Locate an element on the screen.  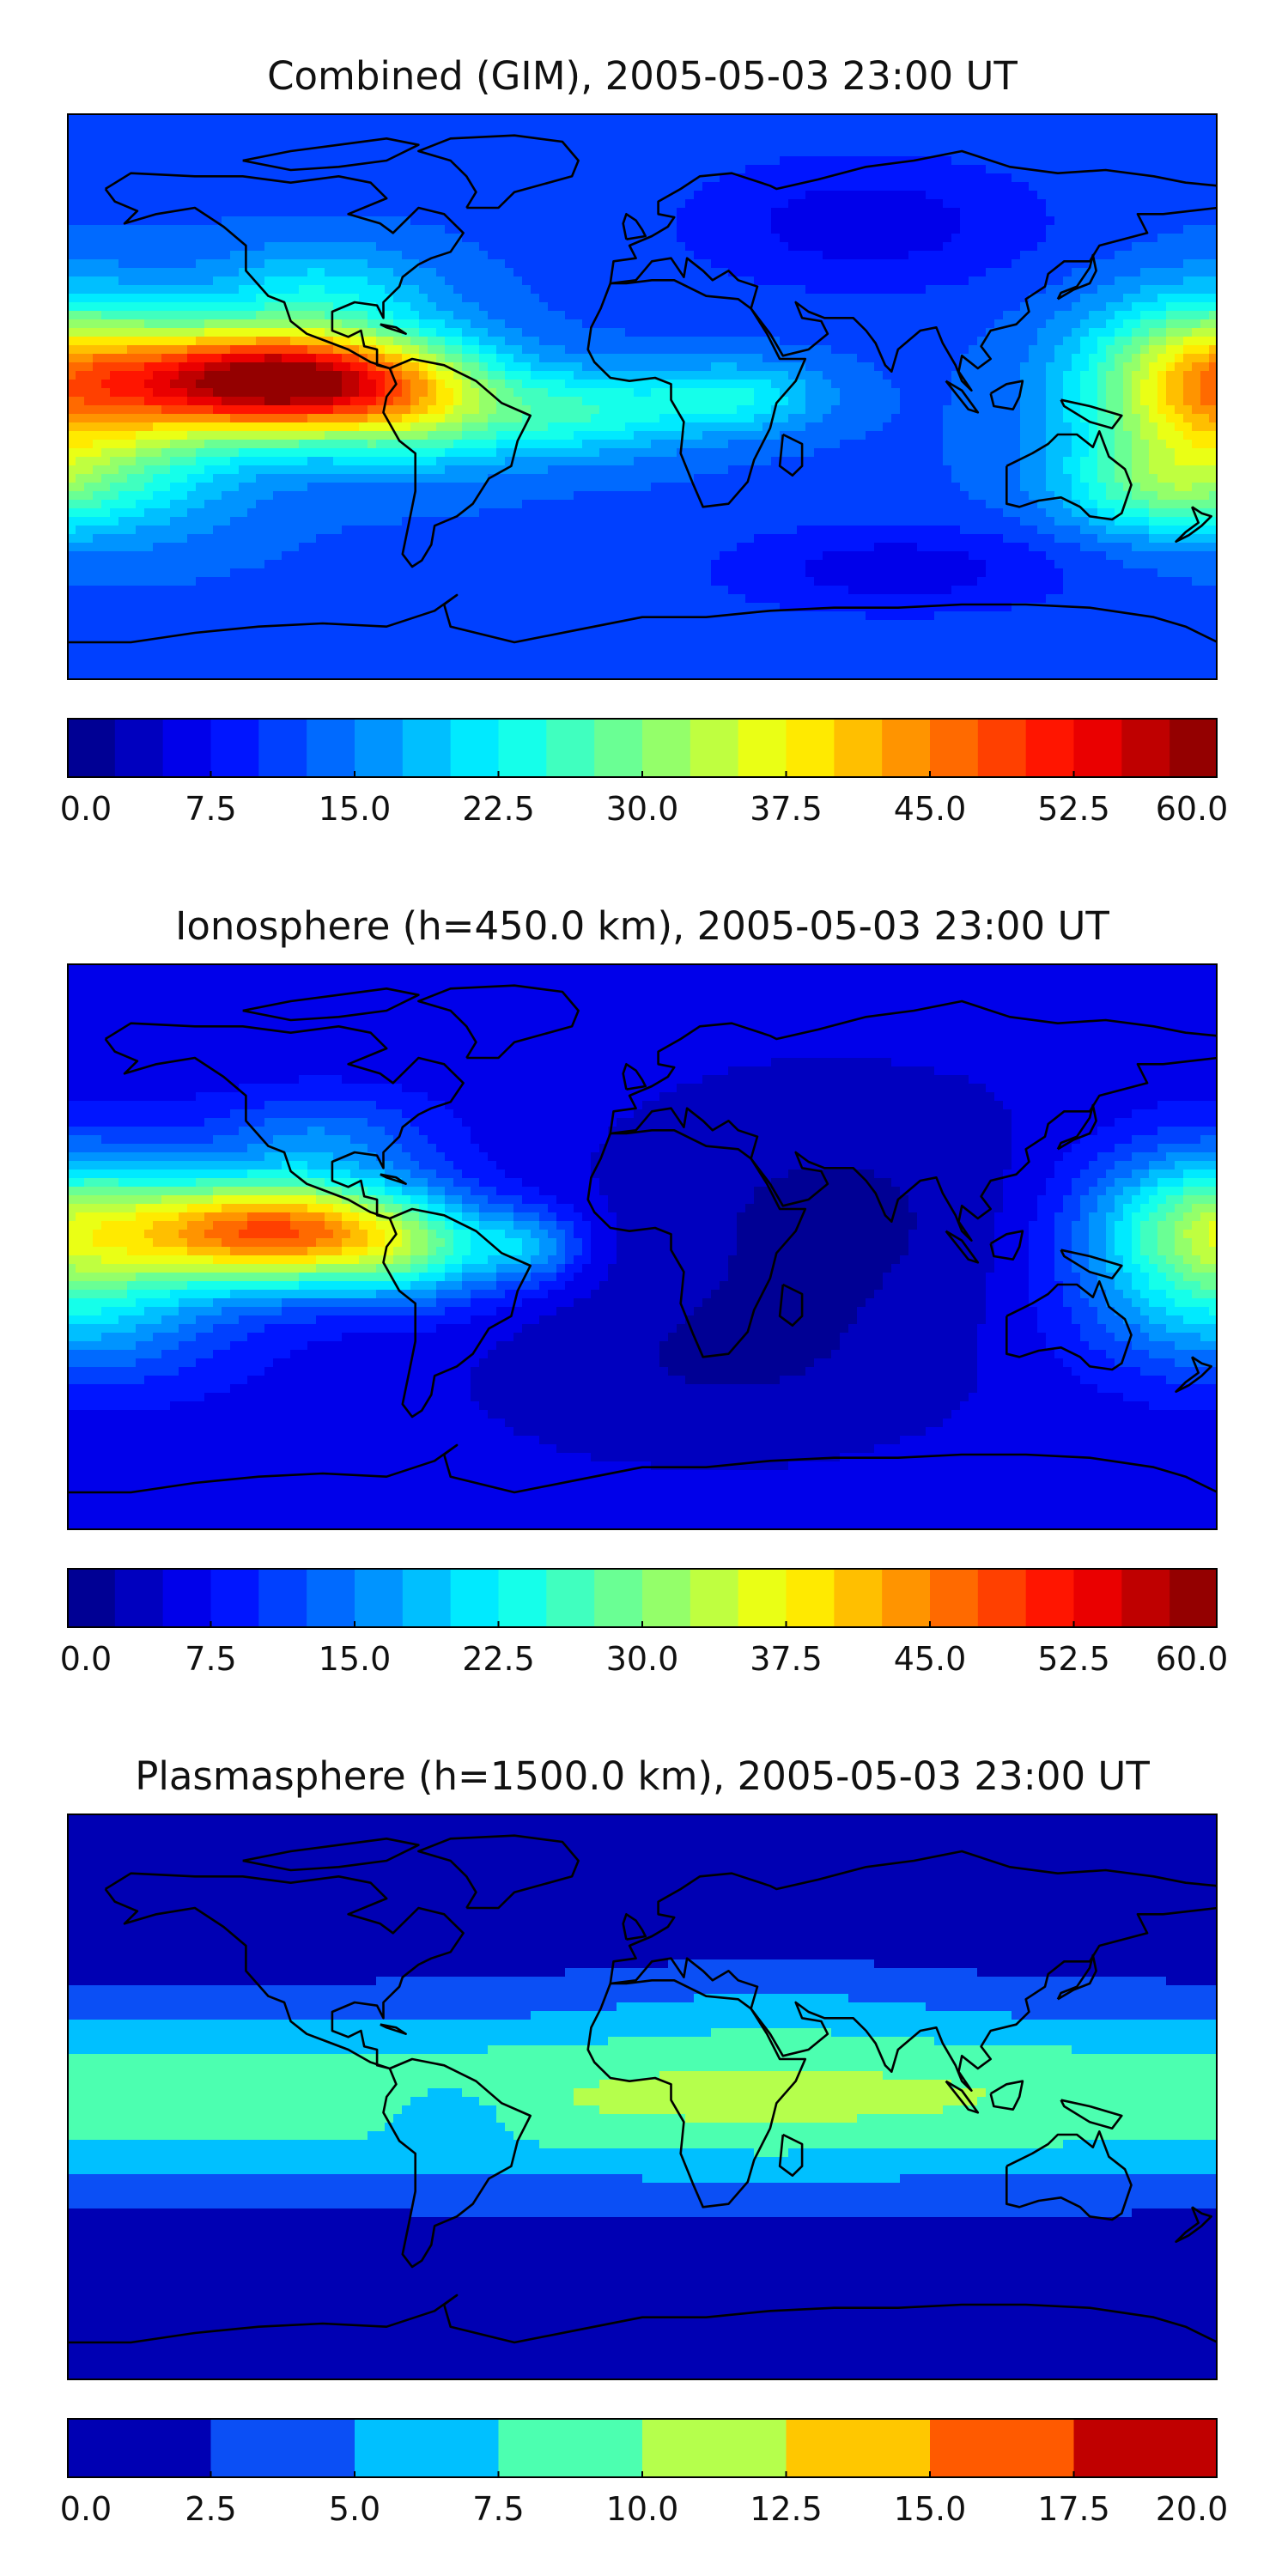
colorbar-tick-label: 7.5 is located at coordinates (210, 809).